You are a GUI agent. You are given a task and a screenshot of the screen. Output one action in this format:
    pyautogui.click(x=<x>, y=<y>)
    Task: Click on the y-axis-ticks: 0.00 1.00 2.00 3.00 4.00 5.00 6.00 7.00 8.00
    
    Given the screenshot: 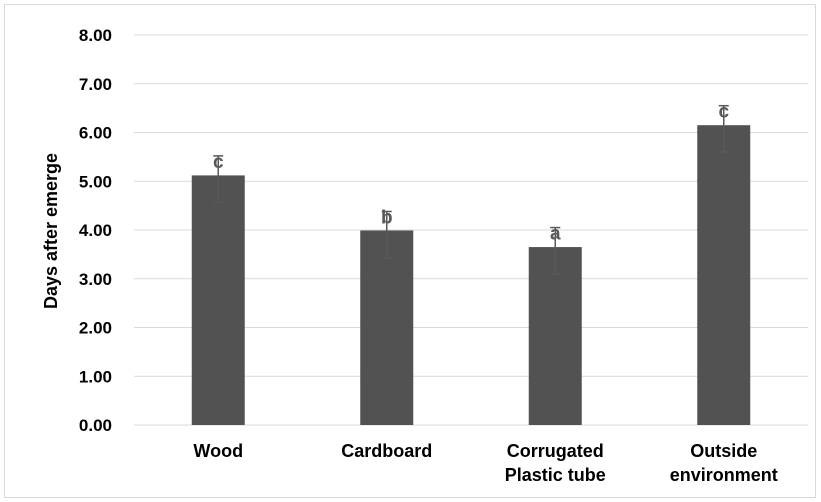 What is the action you would take?
    pyautogui.click(x=95, y=230)
    